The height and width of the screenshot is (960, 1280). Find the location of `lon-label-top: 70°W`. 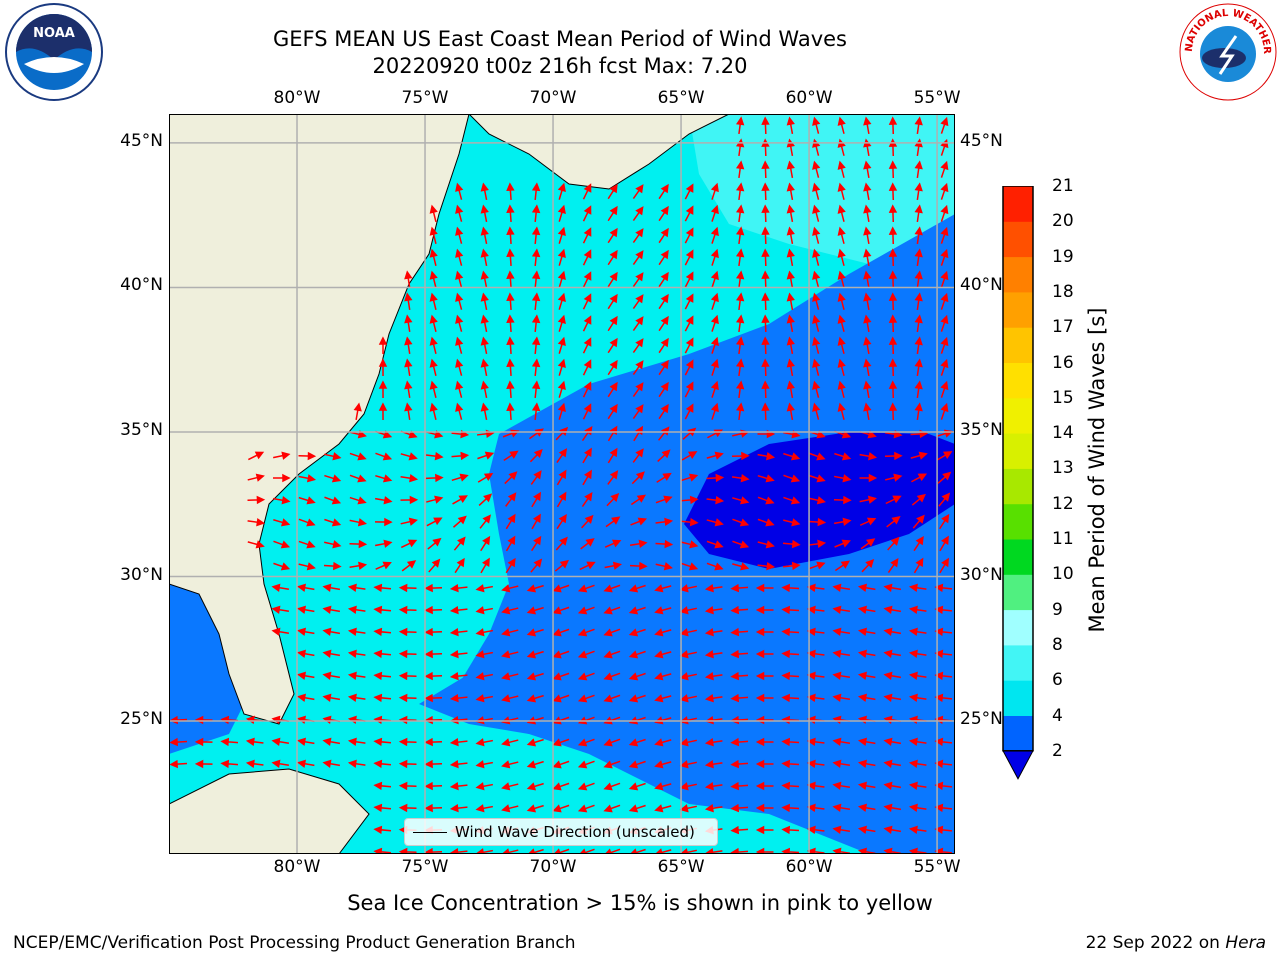

lon-label-top: 70°W is located at coordinates (553, 98).